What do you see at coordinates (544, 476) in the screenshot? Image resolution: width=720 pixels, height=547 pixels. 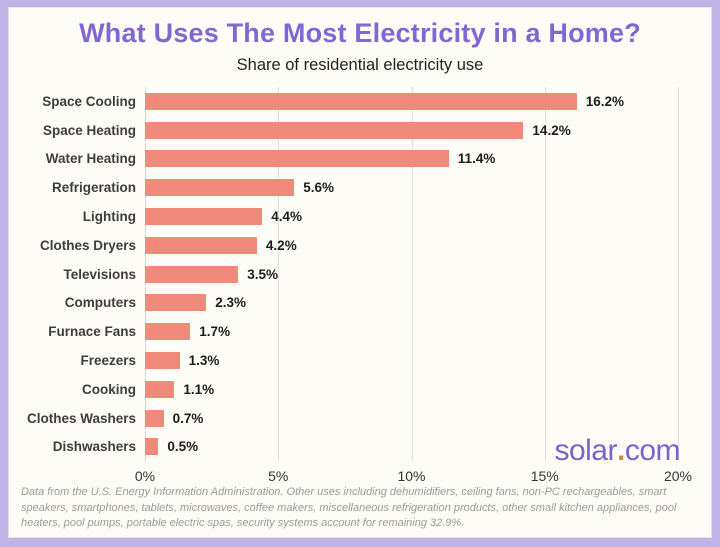 I see `x-tick-label: 15%` at bounding box center [544, 476].